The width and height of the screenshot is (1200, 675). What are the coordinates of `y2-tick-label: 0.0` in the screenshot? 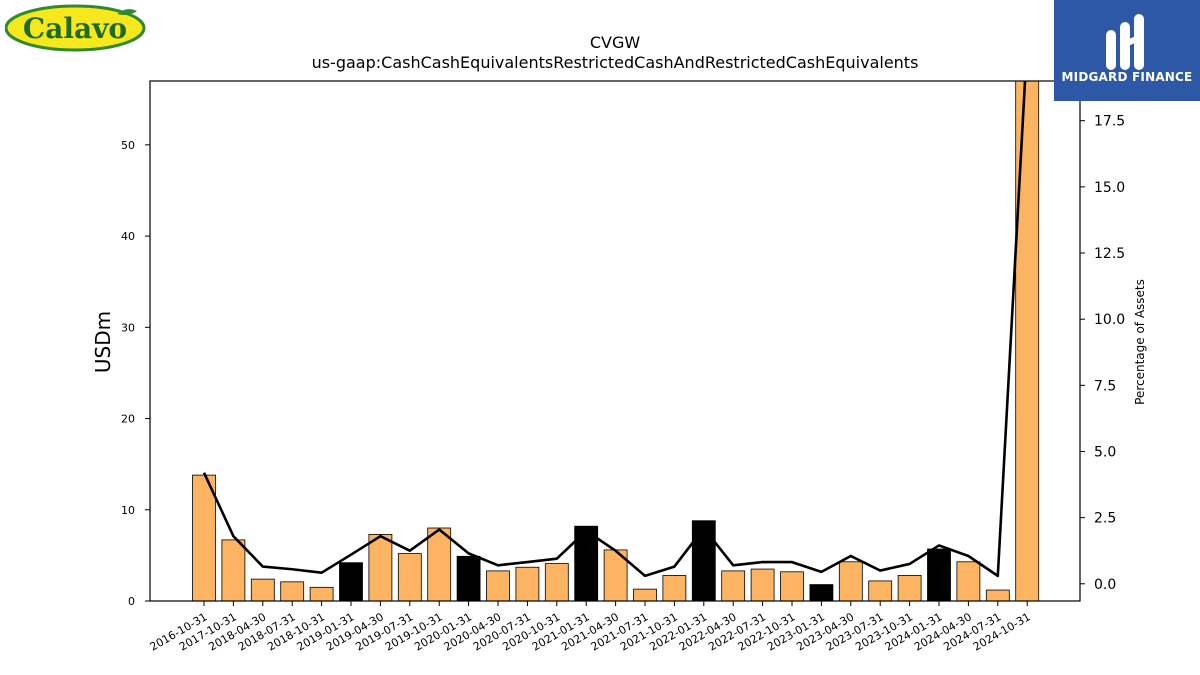 It's located at (1105, 585).